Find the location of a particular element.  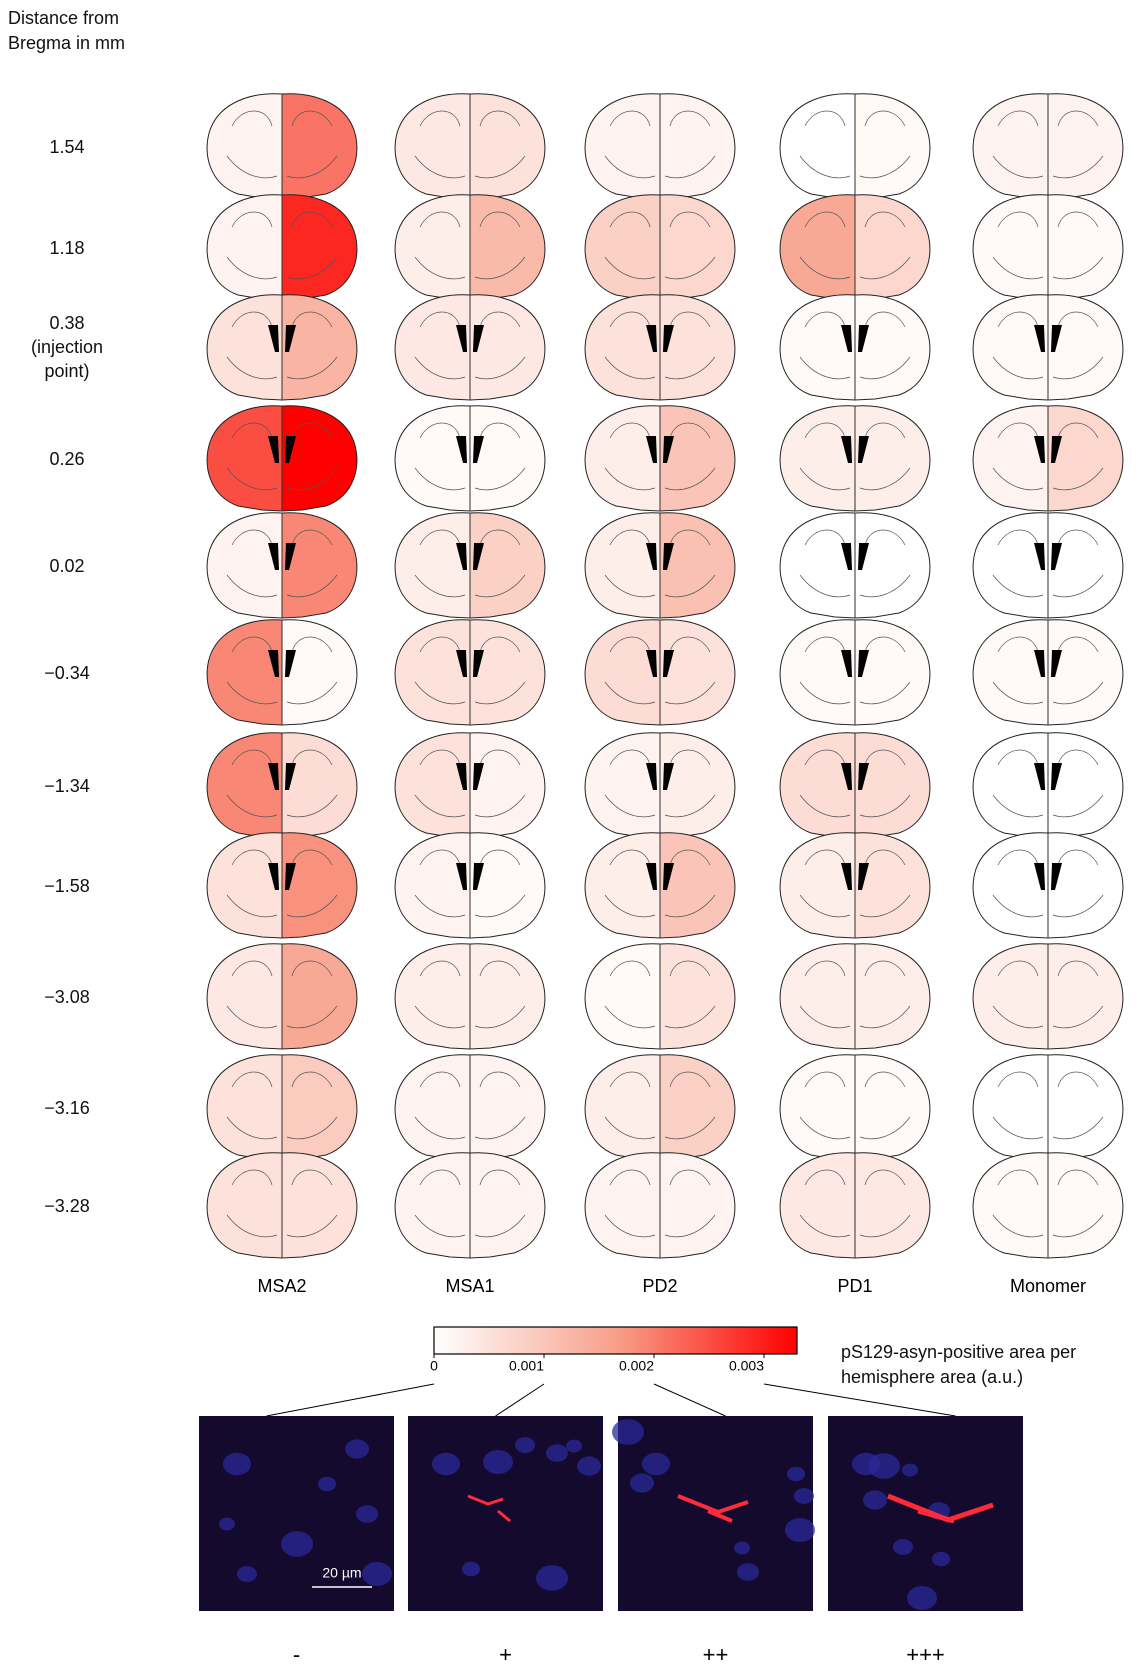

row-label: −1.34 is located at coordinates (67, 786).